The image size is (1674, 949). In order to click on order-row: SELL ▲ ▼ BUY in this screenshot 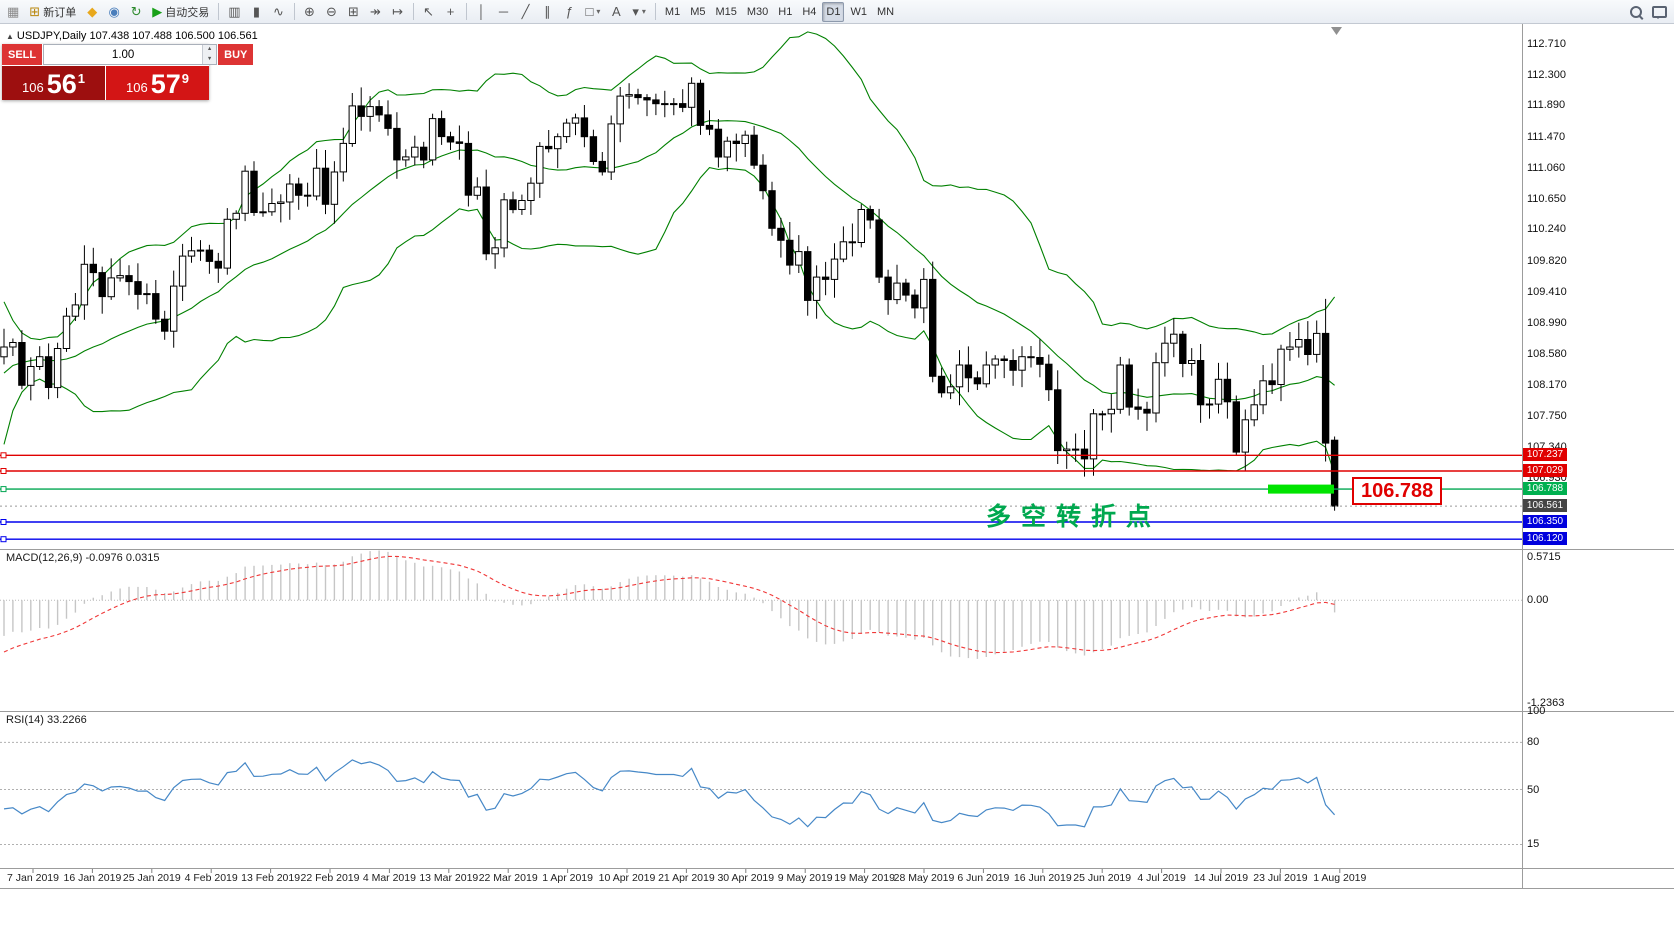, I will do `click(128, 54)`.